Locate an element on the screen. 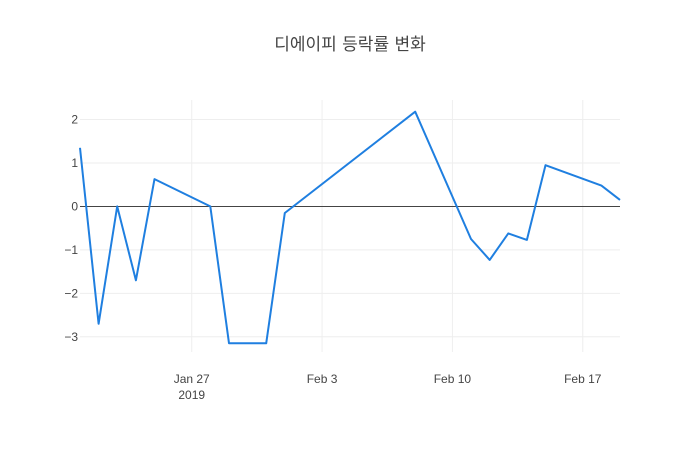 The image size is (700, 450). y-tick-label: −1 is located at coordinates (71, 250).